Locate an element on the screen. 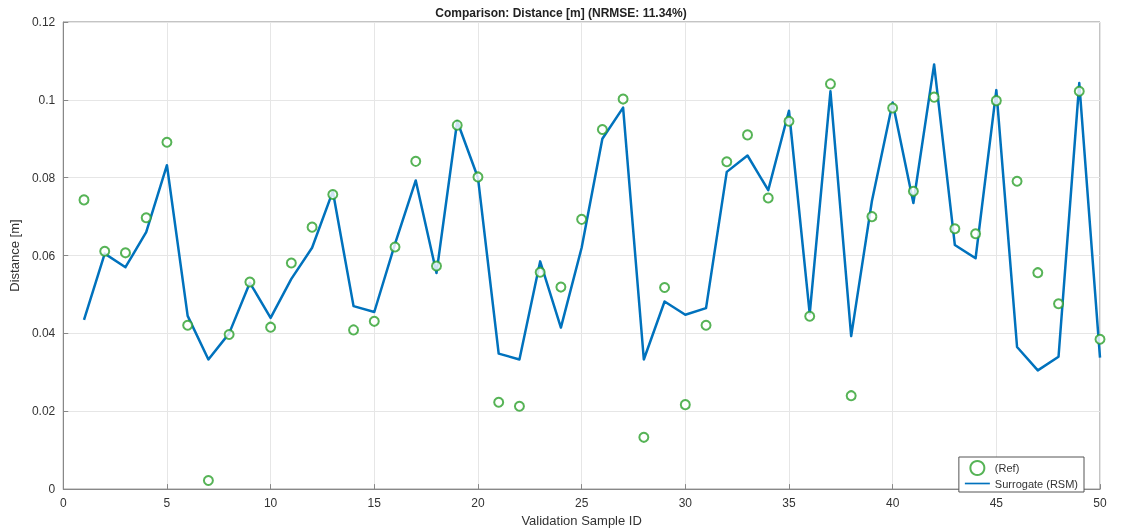 The height and width of the screenshot is (532, 1122). y-tick-label: 0 is located at coordinates (52, 489).